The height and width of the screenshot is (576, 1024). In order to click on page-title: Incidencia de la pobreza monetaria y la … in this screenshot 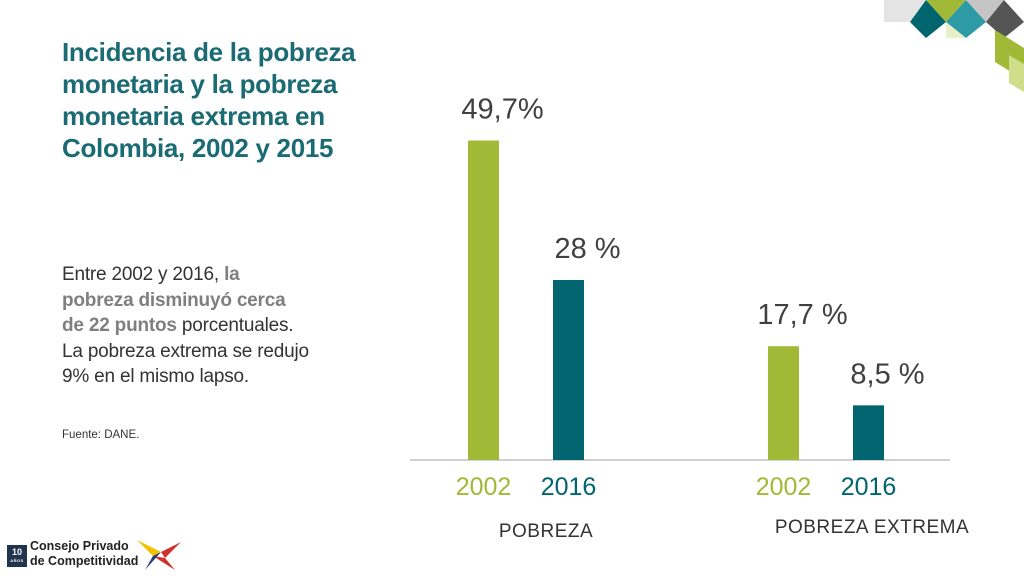, I will do `click(209, 100)`.